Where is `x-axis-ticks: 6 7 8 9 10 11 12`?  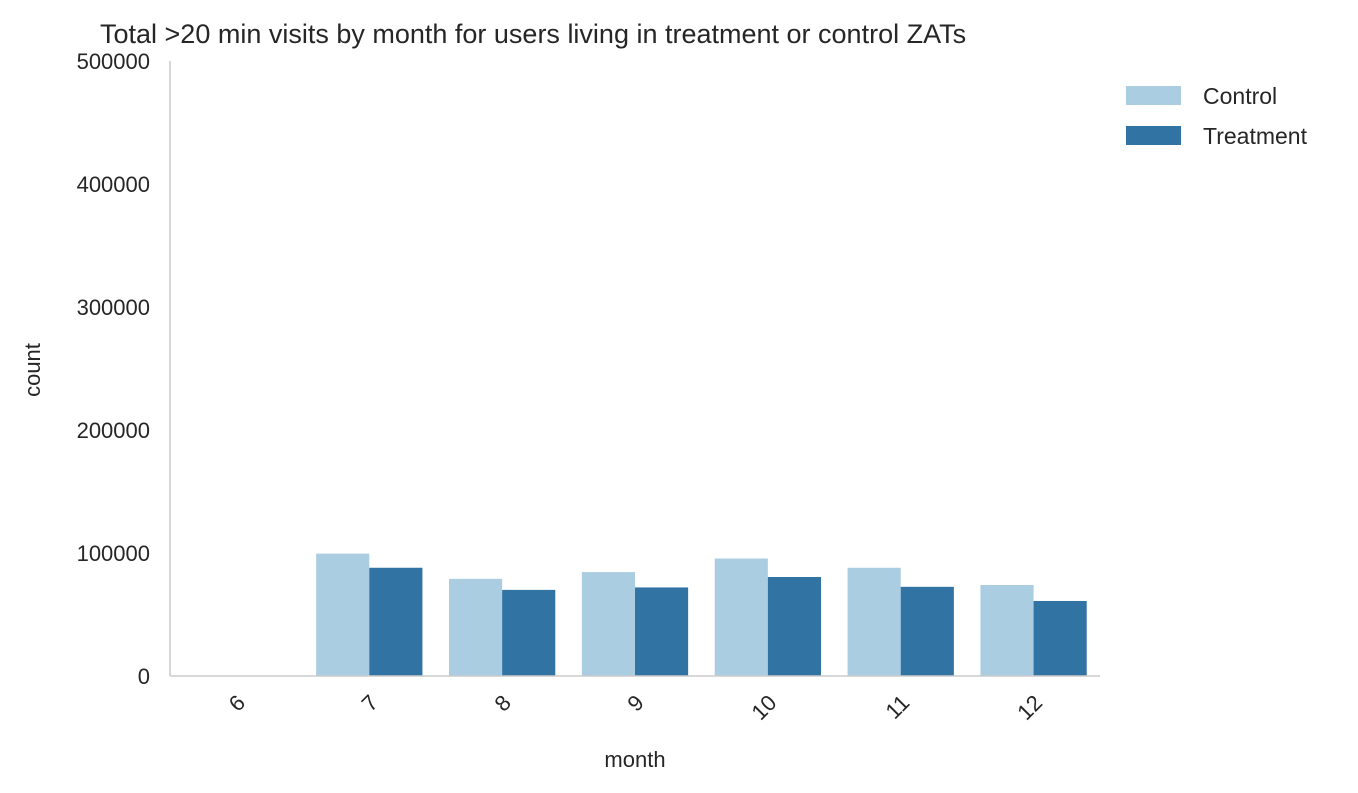
x-axis-ticks: 6 7 8 9 10 11 12 is located at coordinates (635, 707).